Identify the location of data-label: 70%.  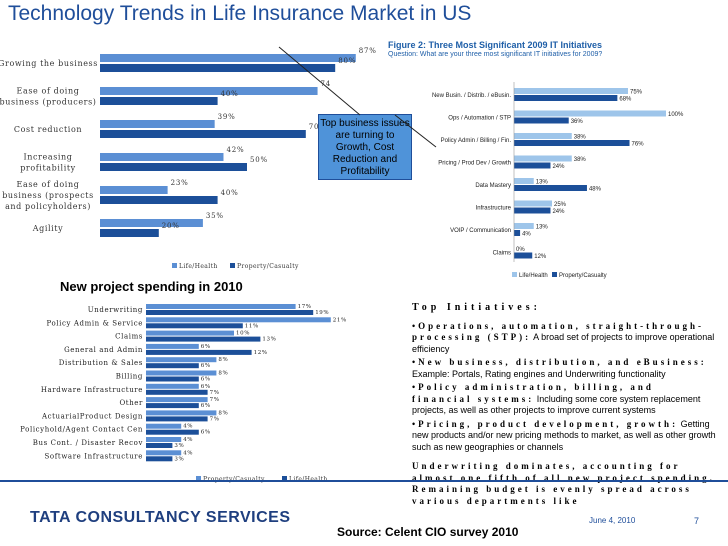
(318, 127).